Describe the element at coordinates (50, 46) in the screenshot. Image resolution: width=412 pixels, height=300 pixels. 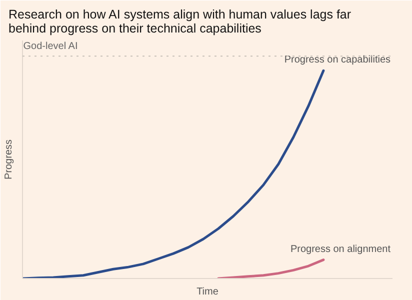
I see `ref-line-label: God-level AI` at that location.